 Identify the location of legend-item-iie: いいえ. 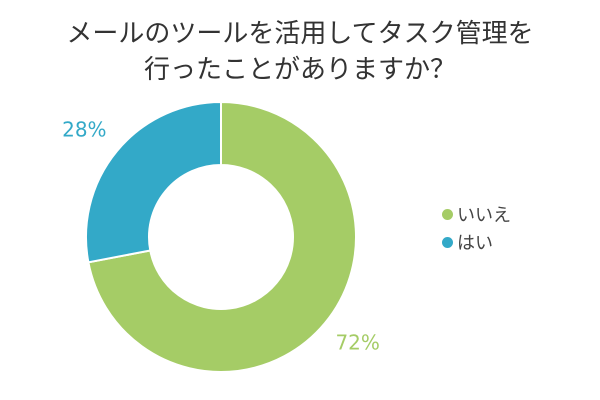
(476, 214).